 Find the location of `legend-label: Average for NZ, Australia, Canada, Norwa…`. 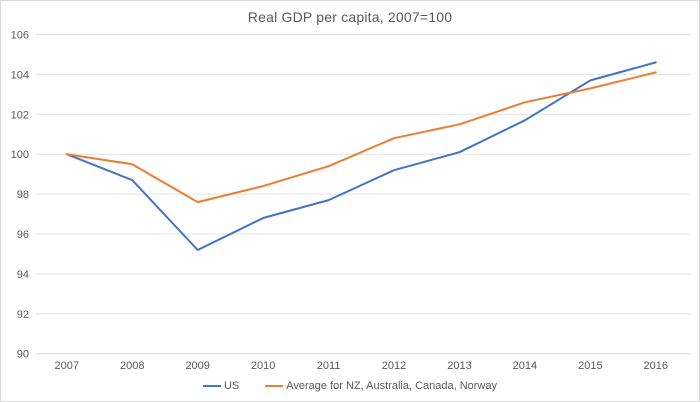

legend-label: Average for NZ, Australia, Canada, Norwa… is located at coordinates (391, 386).